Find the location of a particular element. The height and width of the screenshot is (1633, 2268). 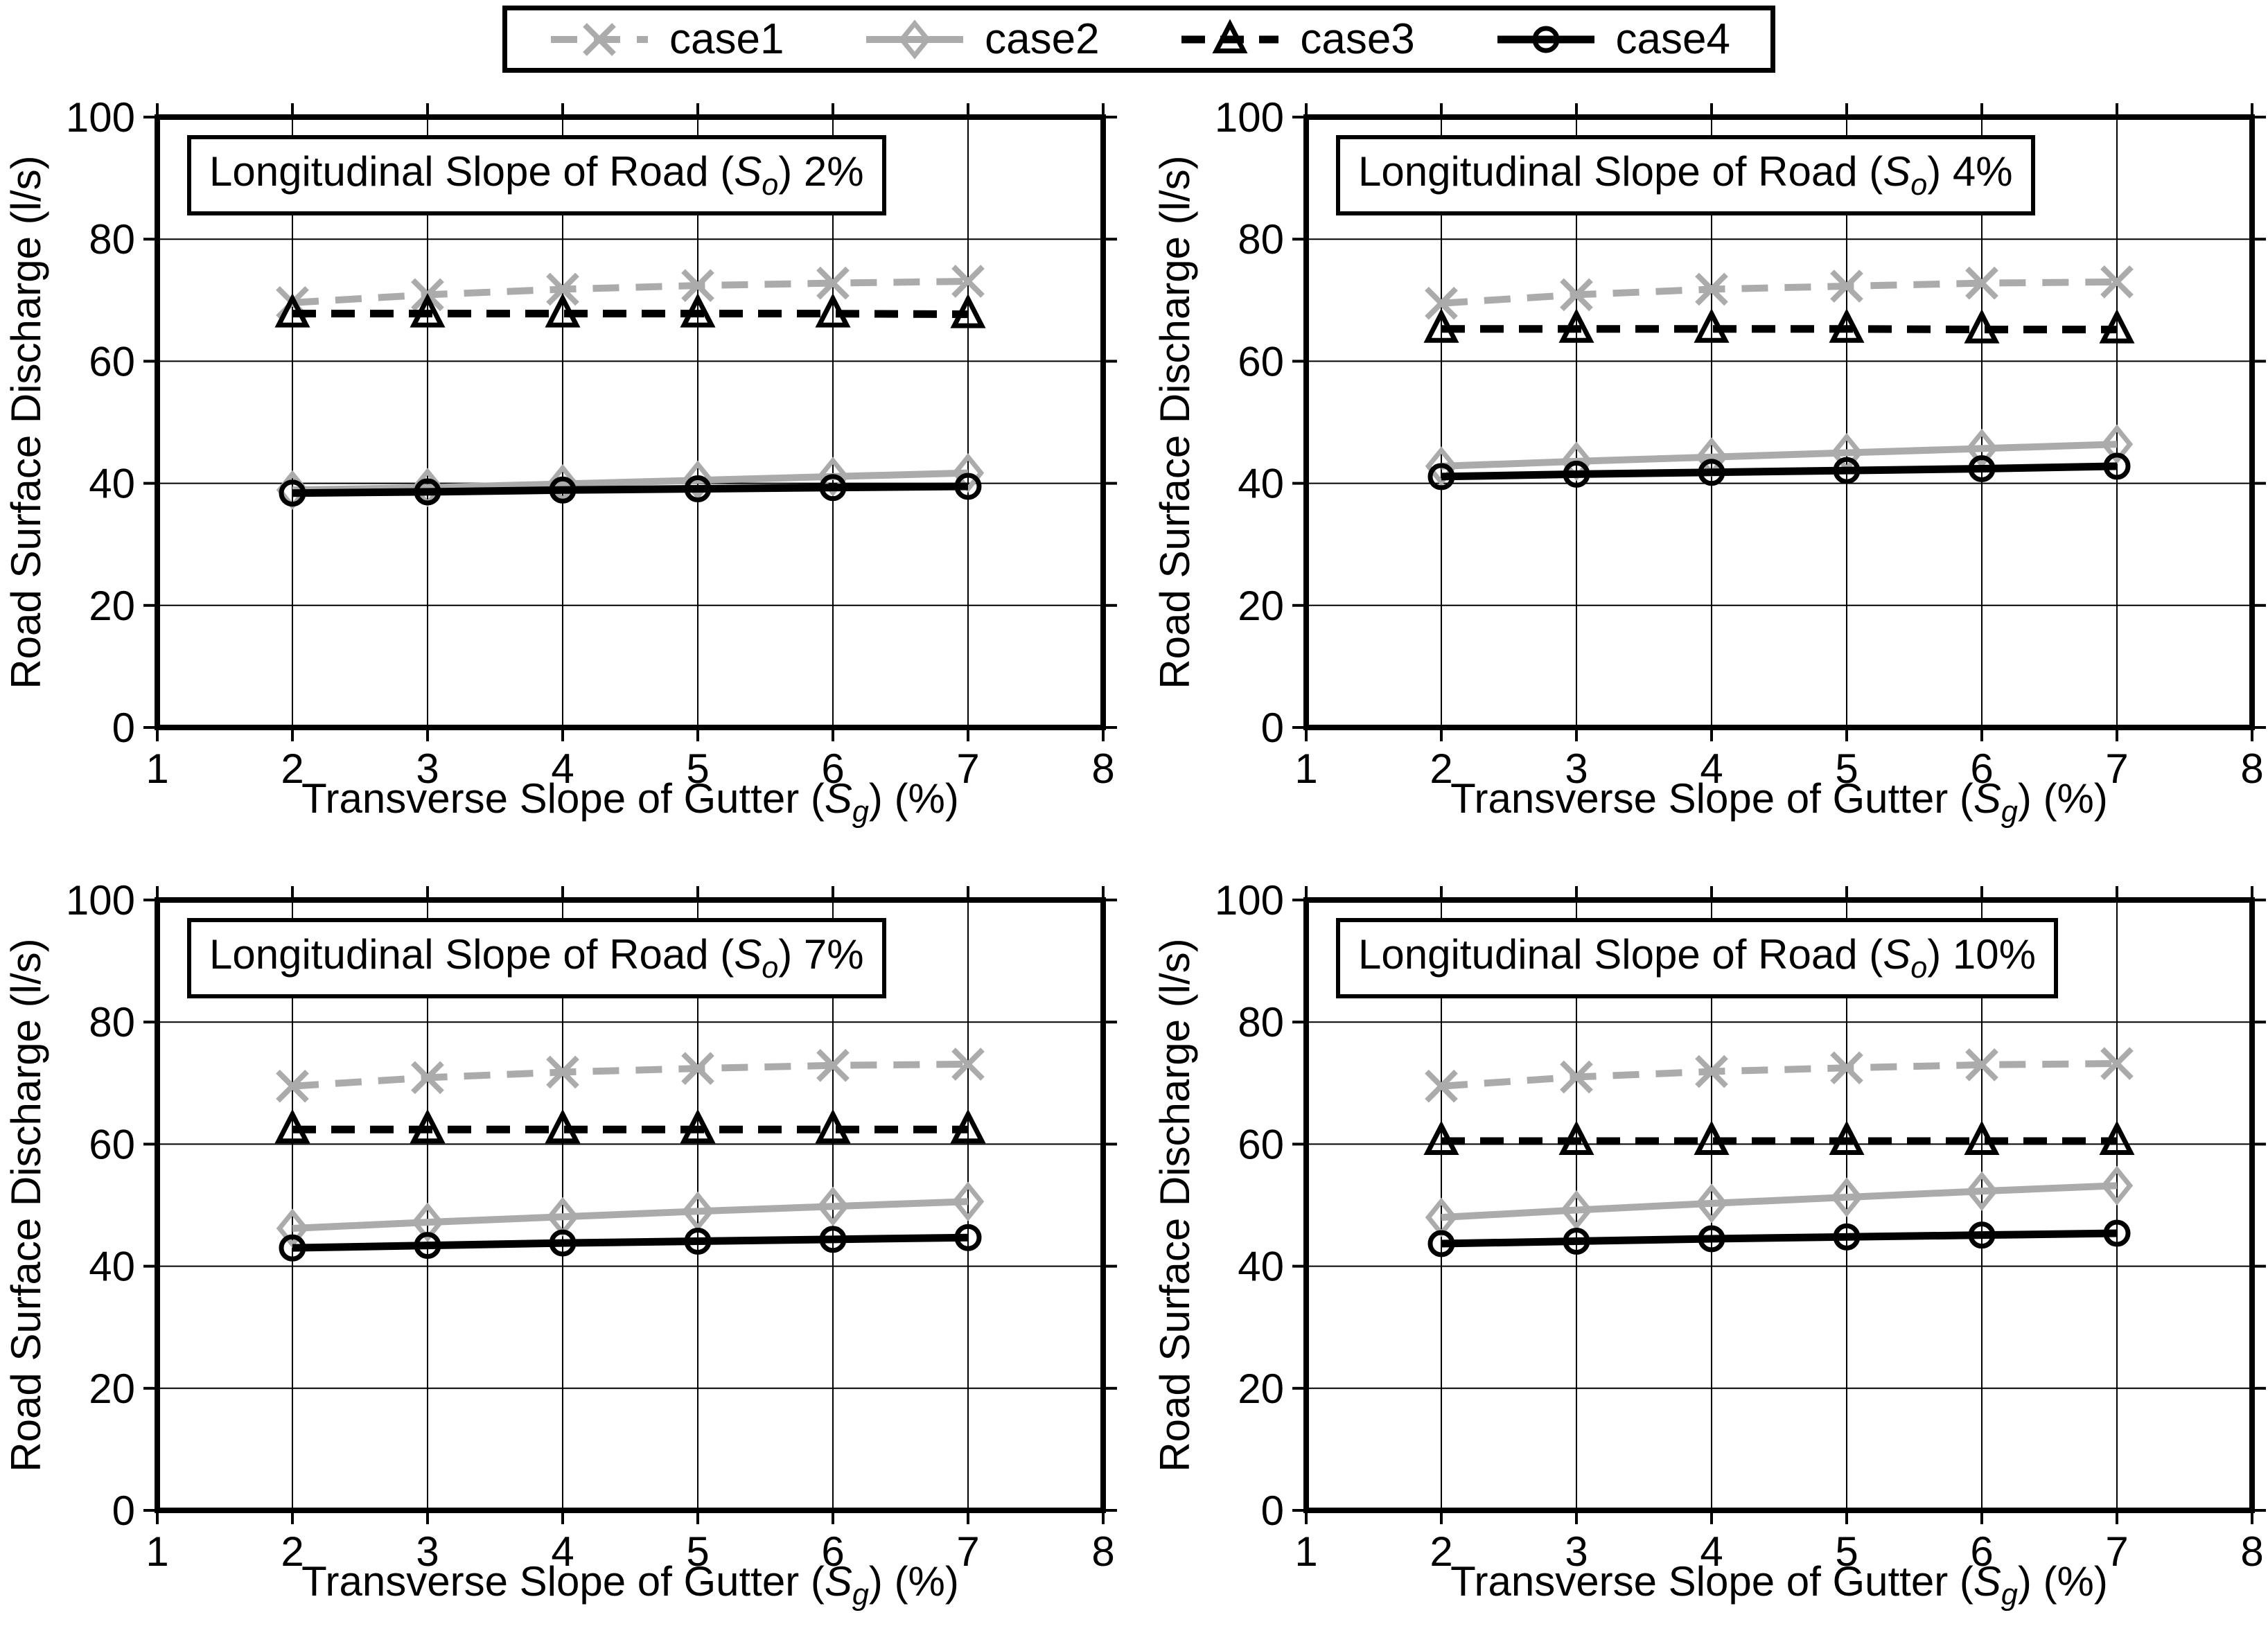

panel-title-so-10pct: Longitudinal Slope of Road (So) 10% is located at coordinates (1697, 958).